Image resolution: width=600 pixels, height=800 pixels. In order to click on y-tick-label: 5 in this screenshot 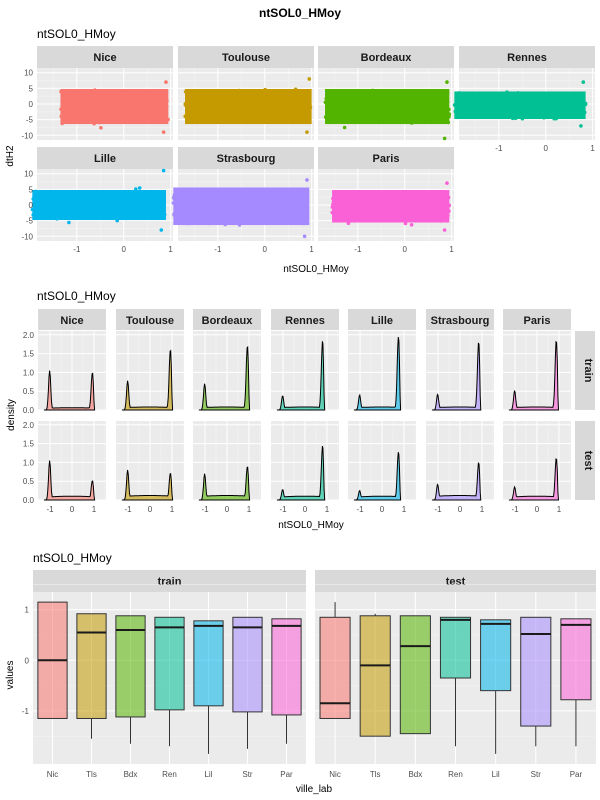, I will do `click(31, 189)`.